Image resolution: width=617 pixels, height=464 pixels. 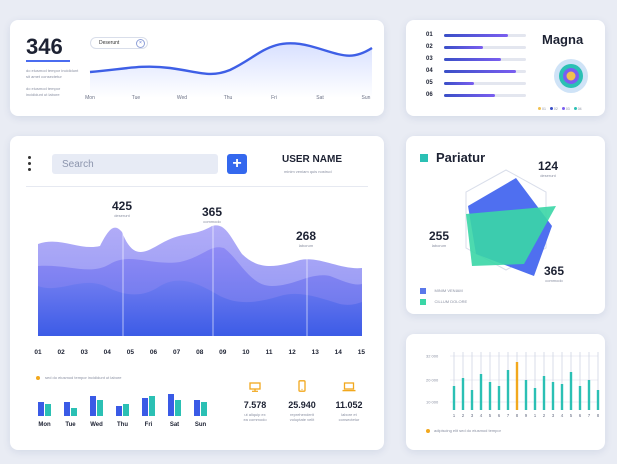 I want to click on stat-caption: voluptate velit, so click(x=302, y=419).